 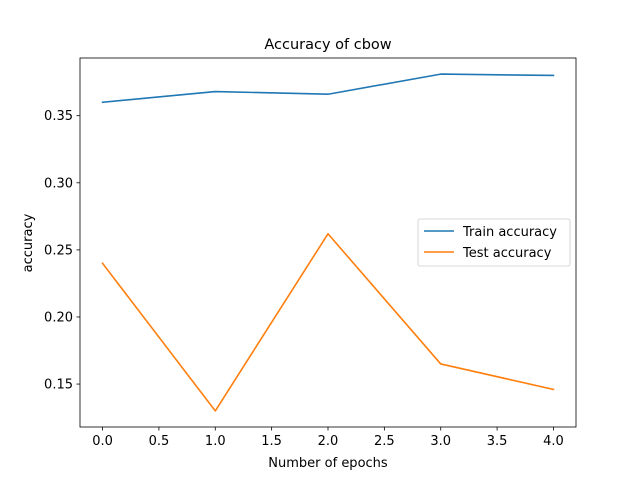 I want to click on x-tick-label: 4.0, so click(x=553, y=441).